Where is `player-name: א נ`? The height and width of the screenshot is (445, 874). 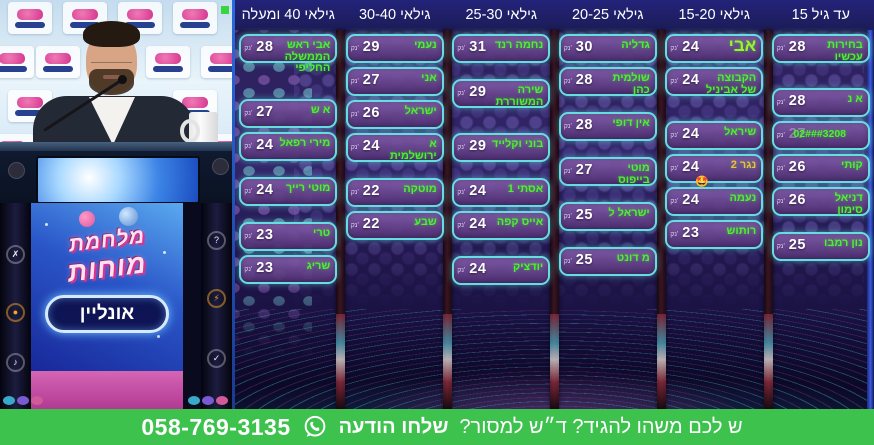 player-name: א נ is located at coordinates (855, 99).